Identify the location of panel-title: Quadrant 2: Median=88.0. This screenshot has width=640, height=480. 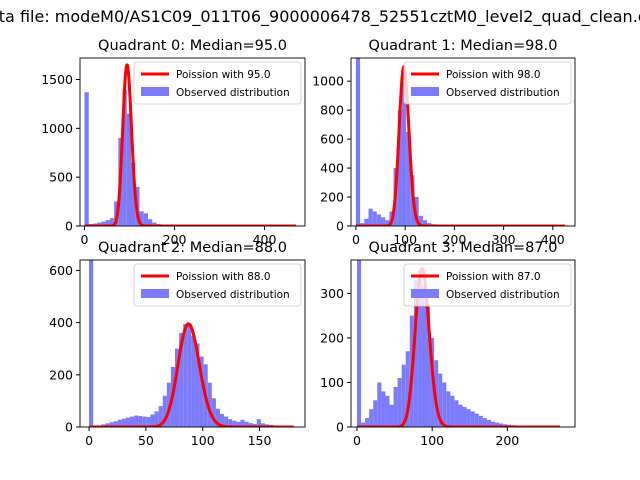
(192, 248).